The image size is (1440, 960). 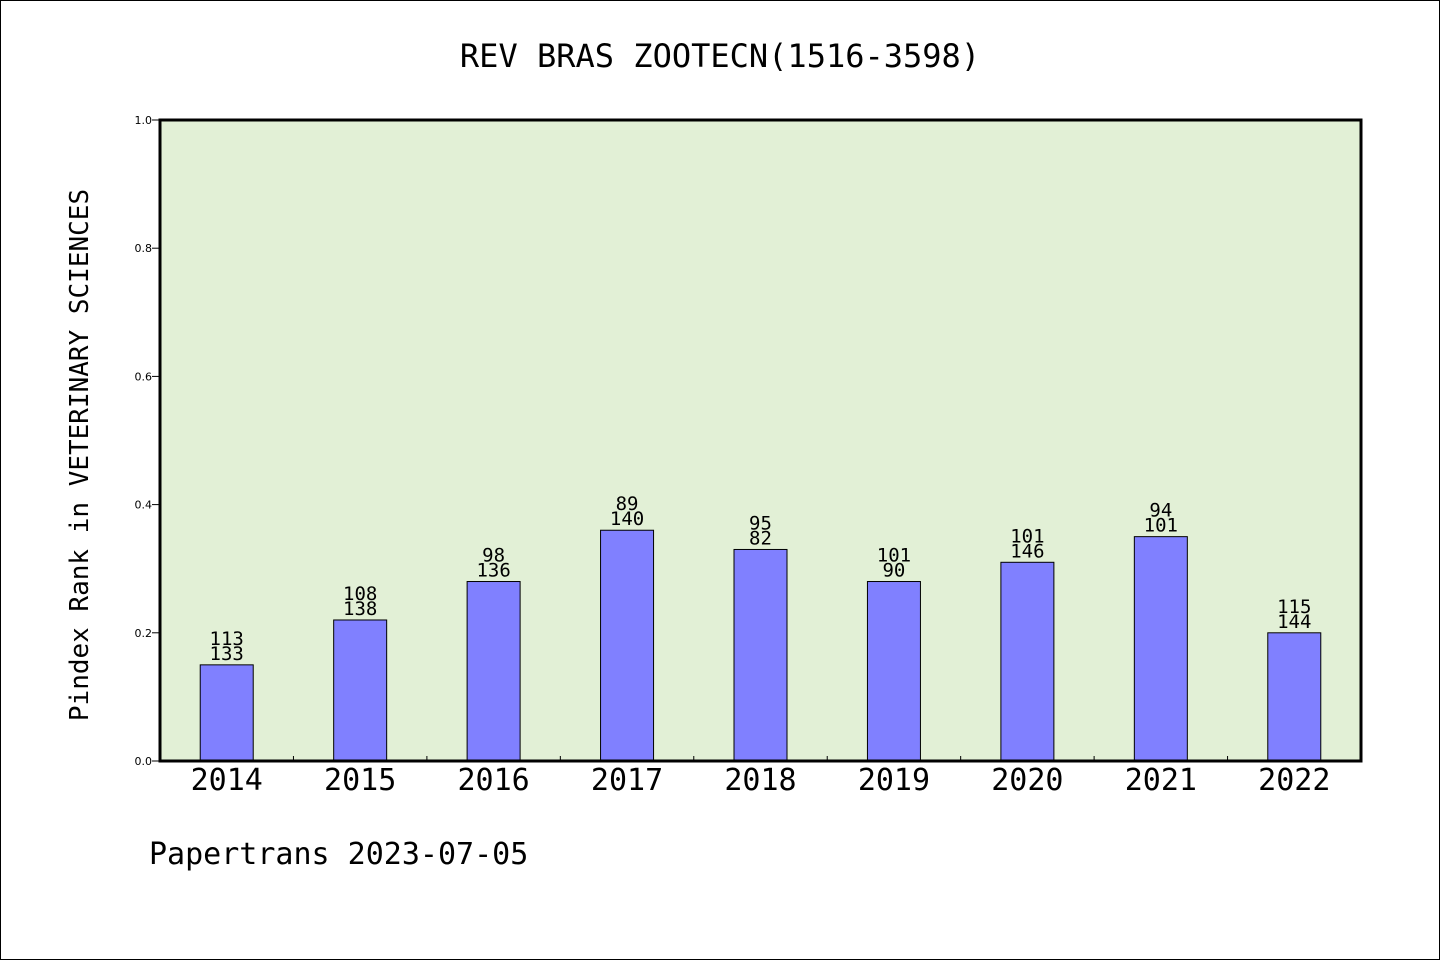 What do you see at coordinates (493, 780) in the screenshot?
I see `x-tick-label: 2016` at bounding box center [493, 780].